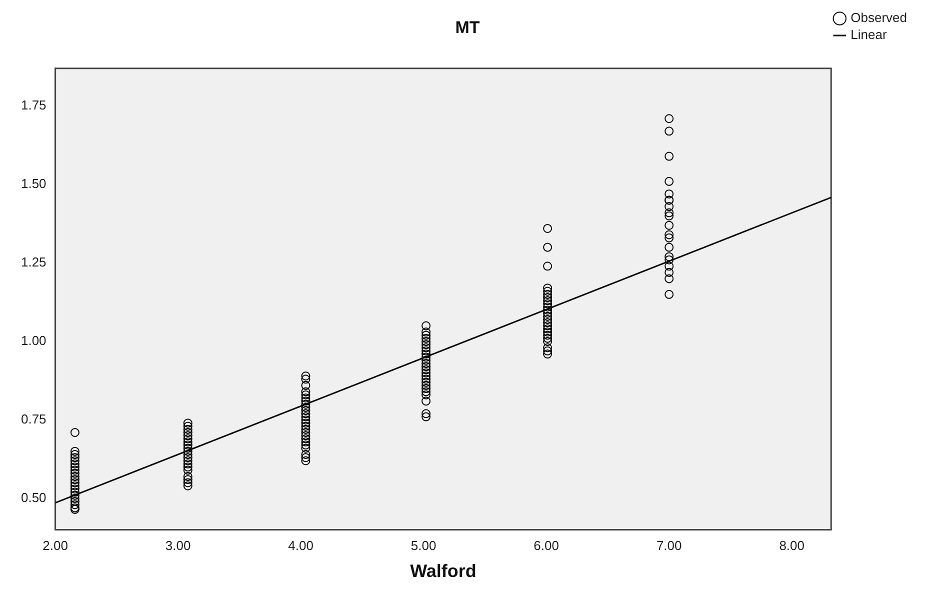 The height and width of the screenshot is (595, 925). Describe the element at coordinates (178, 546) in the screenshot. I see `x-tick-label: 3.00` at that location.